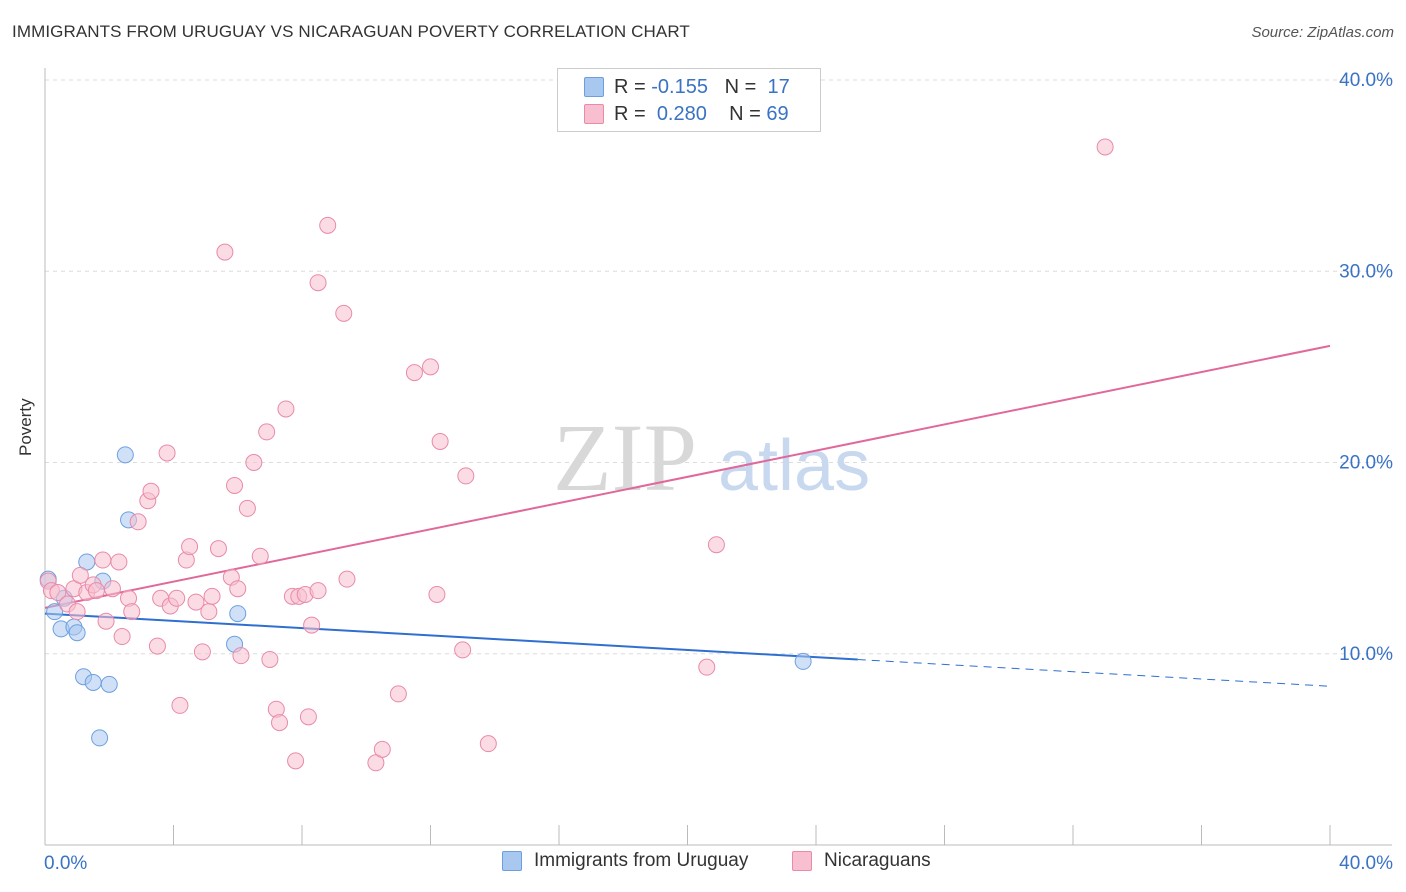 The width and height of the screenshot is (1406, 892). Describe the element at coordinates (877, 860) in the screenshot. I see `series-label-nicaraguans: Nicaraguans` at that location.